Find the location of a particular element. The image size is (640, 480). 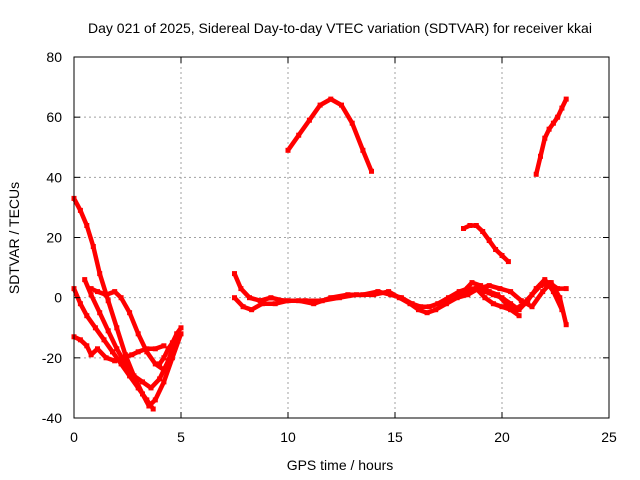

x-axis-label: GPS time / hours is located at coordinates (340, 465).